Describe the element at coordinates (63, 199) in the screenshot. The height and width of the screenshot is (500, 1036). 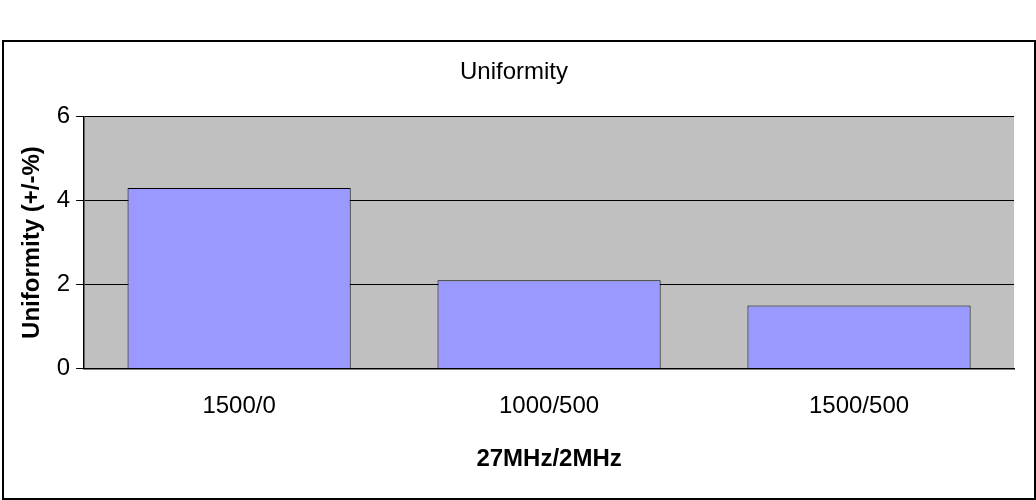
I see `y-tick-label: 4` at that location.